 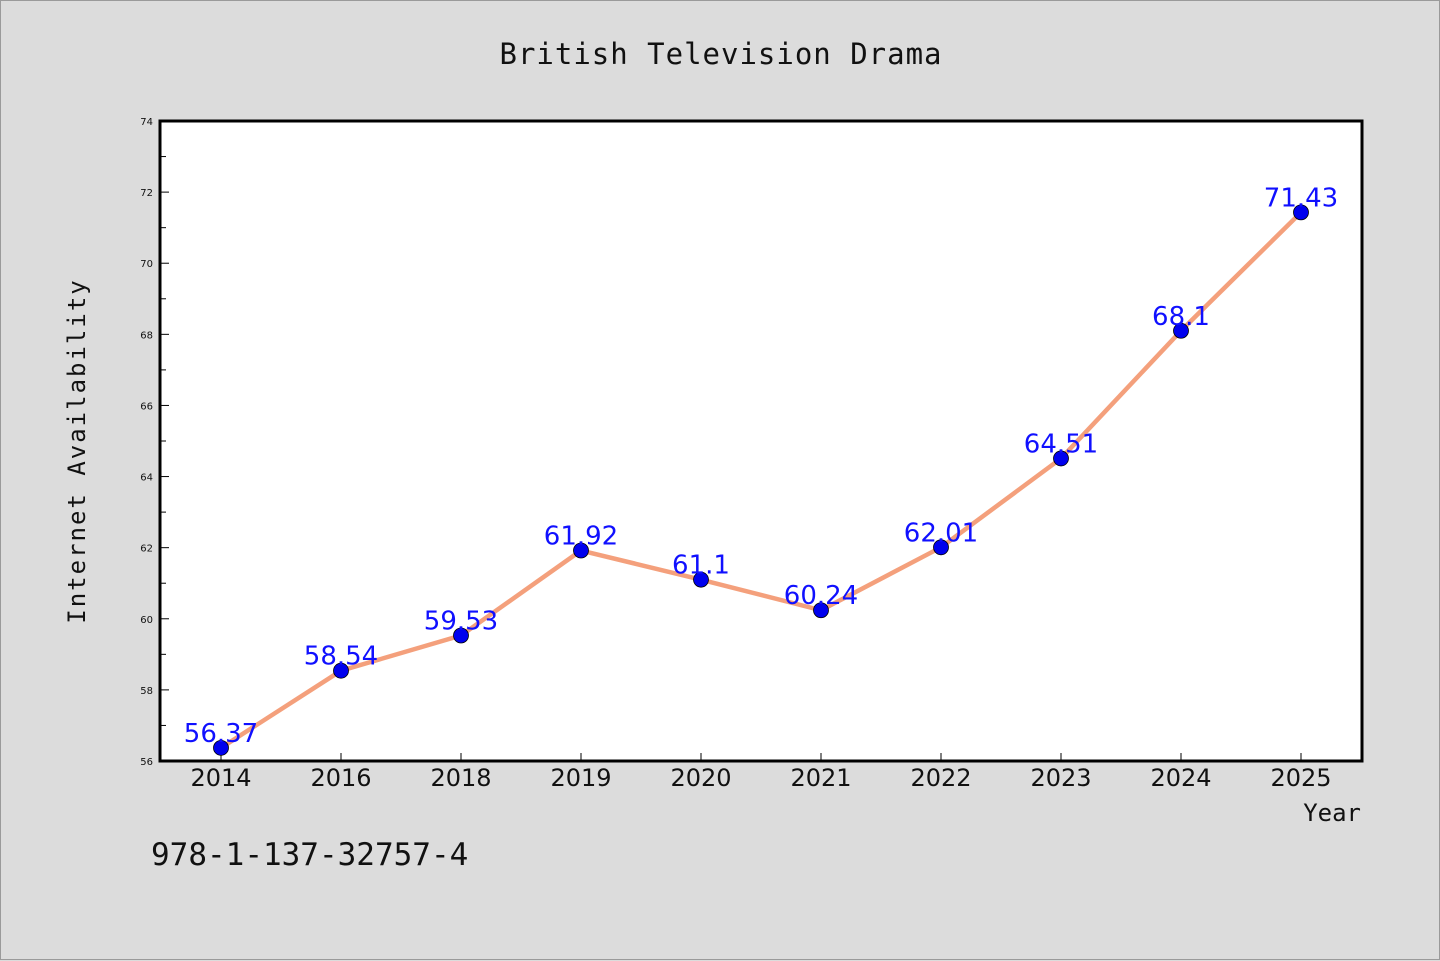 I want to click on x-tick-label: 2019, so click(x=580, y=778).